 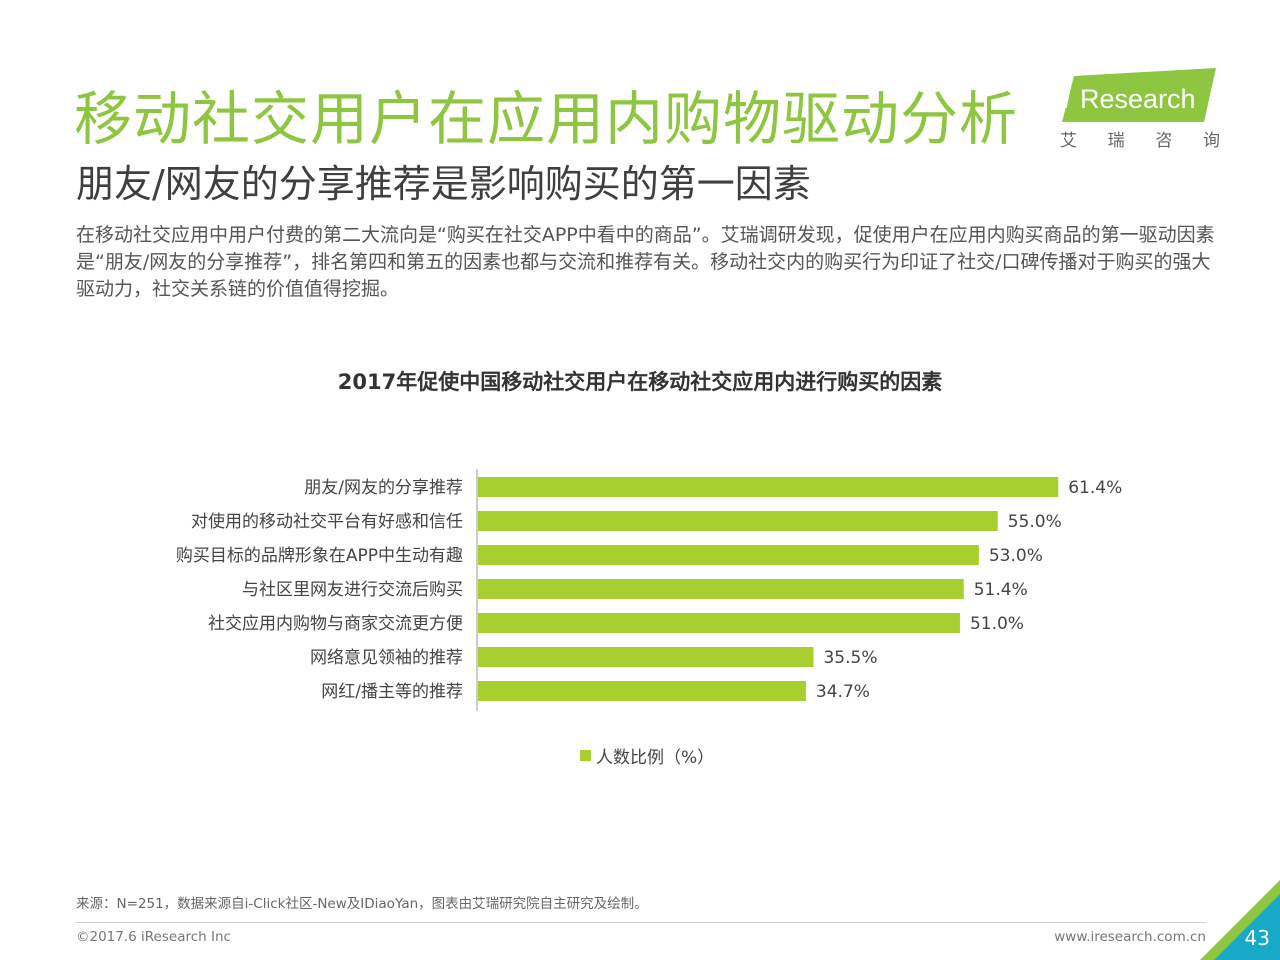 What do you see at coordinates (392, 692) in the screenshot?
I see `category-label: 网红/播主等的推荐` at bounding box center [392, 692].